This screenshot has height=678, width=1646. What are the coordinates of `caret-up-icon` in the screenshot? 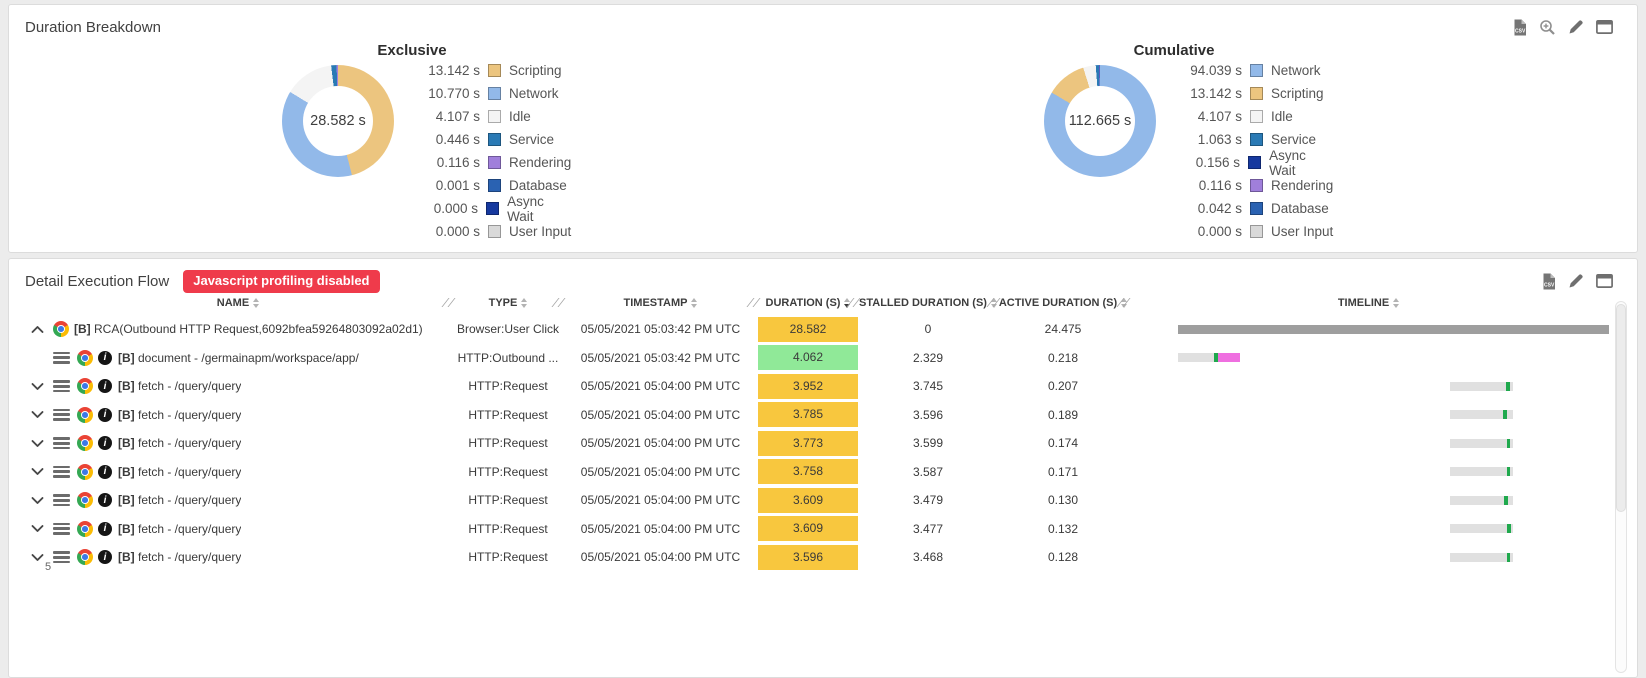 It's located at (38, 329).